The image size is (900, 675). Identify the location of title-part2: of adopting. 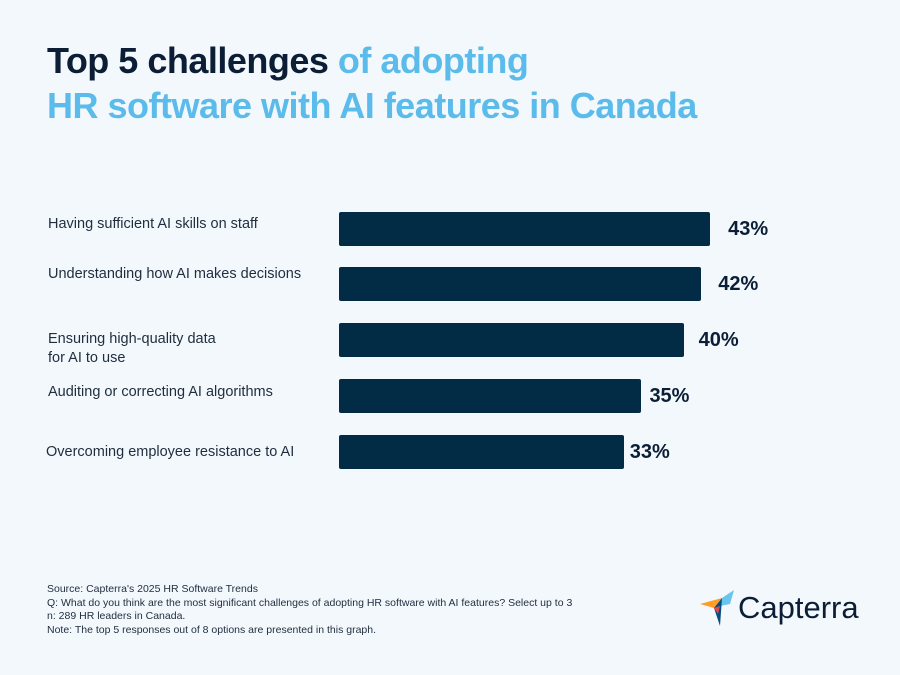
(428, 60).